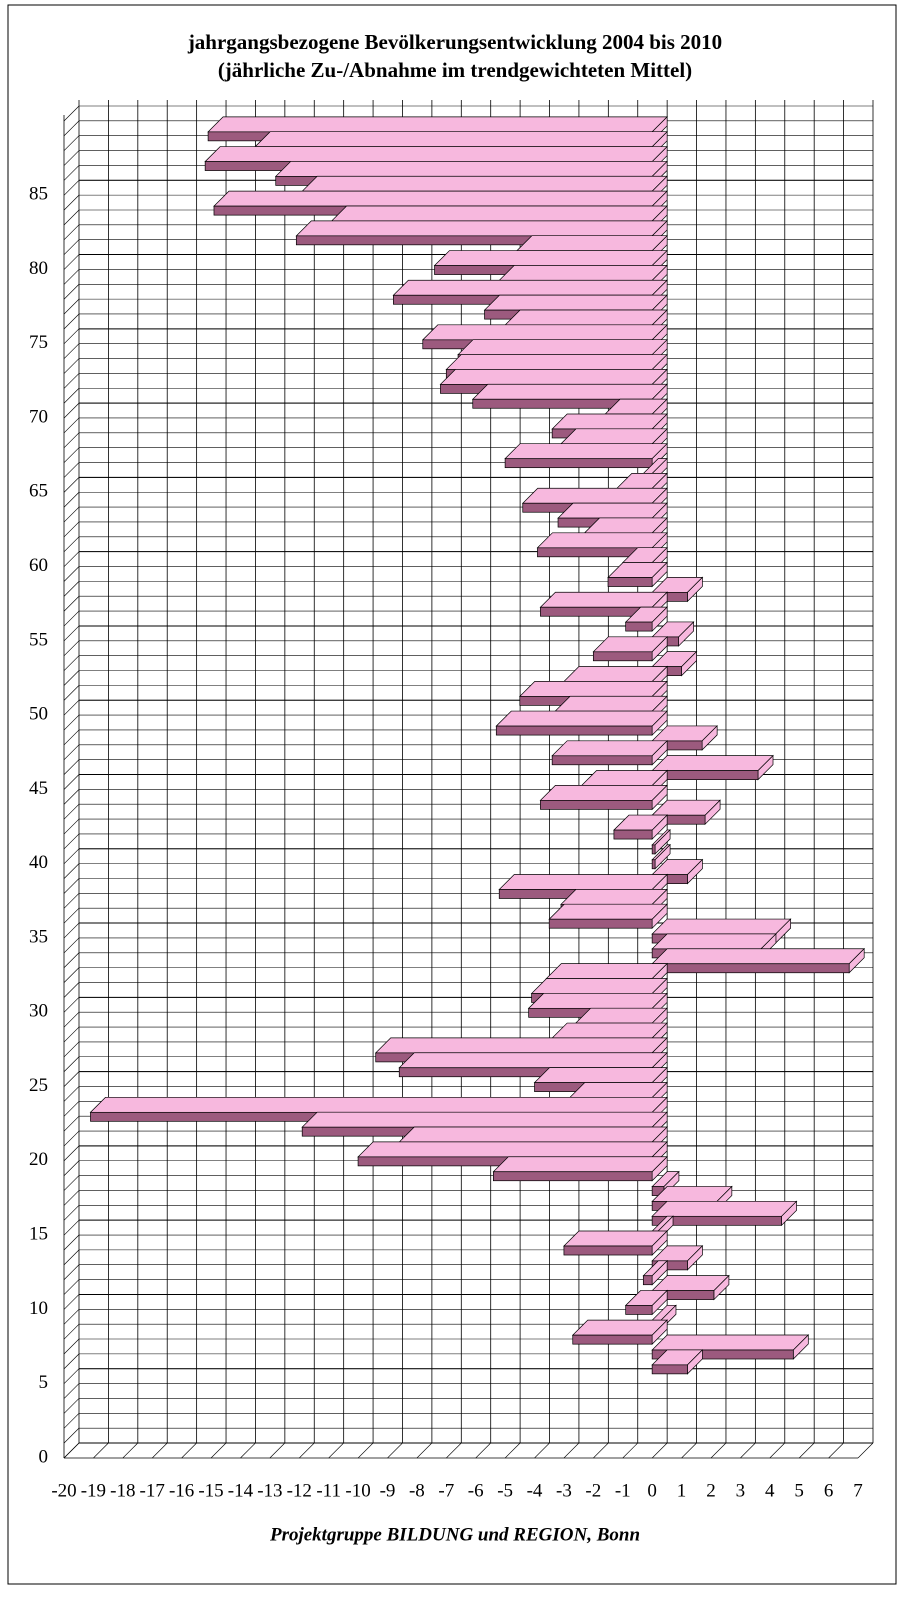 The width and height of the screenshot is (910, 1597). Describe the element at coordinates (38, 788) in the screenshot. I see `y-tick-label: 45` at that location.